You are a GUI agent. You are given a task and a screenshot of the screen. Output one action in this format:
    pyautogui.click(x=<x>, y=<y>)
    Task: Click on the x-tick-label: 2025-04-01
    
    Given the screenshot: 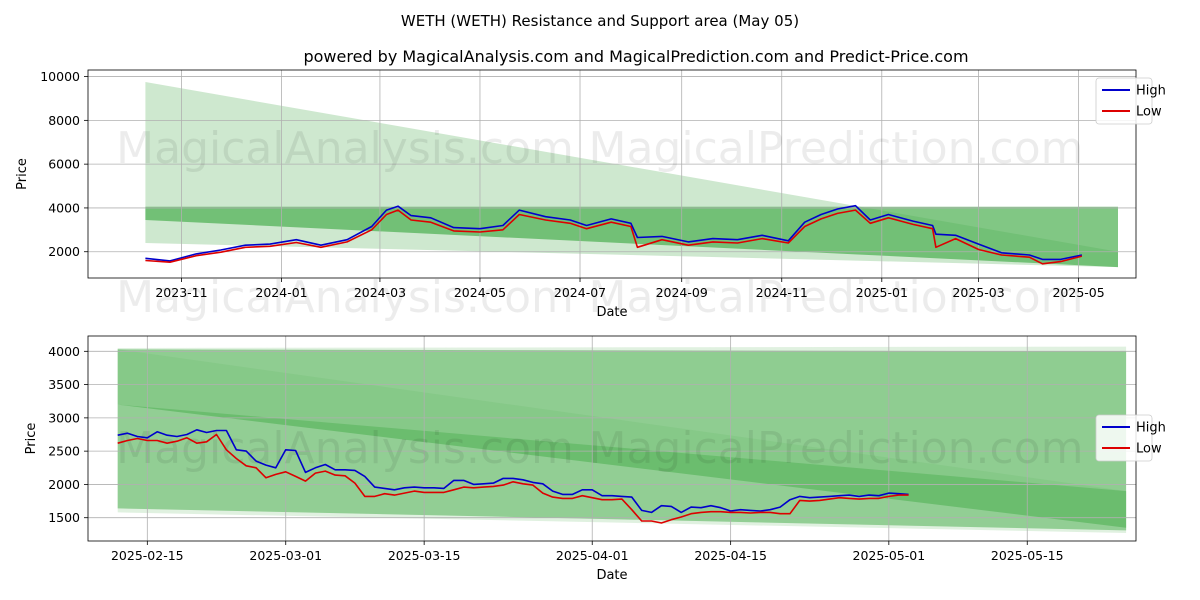 What is the action you would take?
    pyautogui.click(x=592, y=555)
    